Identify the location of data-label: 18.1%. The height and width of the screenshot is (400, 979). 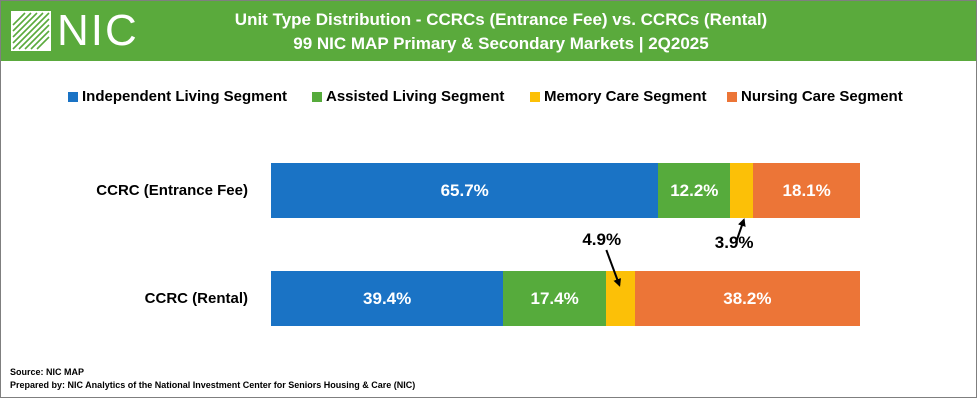
(806, 190).